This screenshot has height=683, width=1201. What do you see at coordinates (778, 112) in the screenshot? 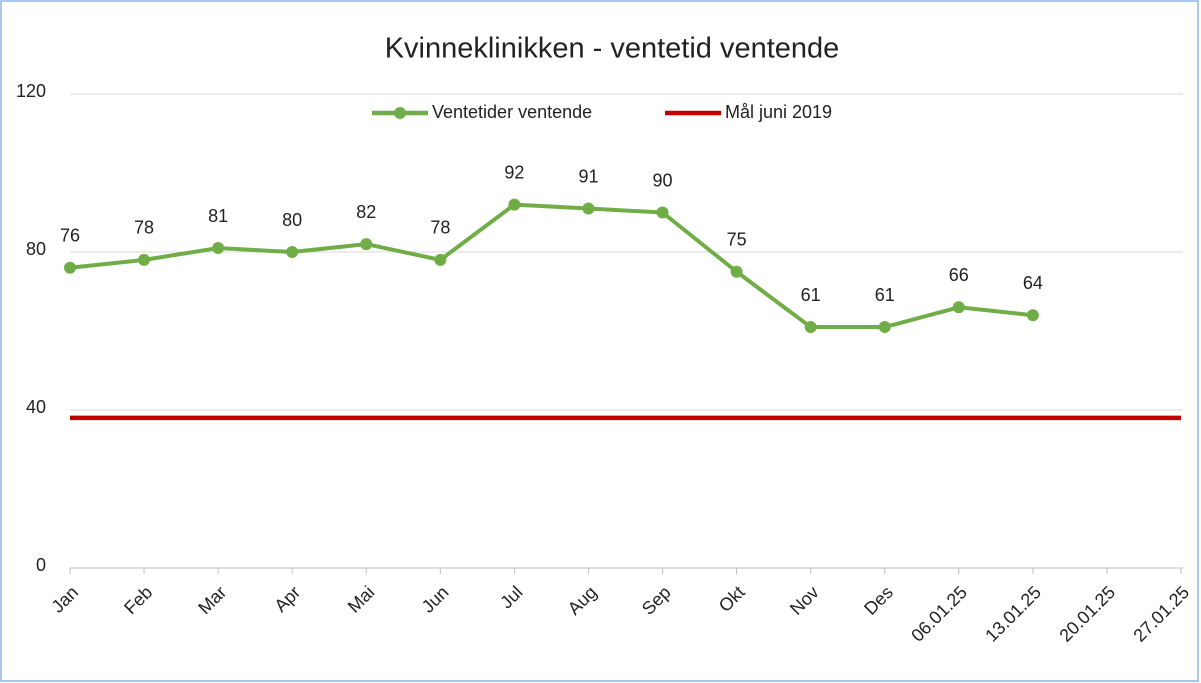
I see `legend-label: Mål juni 2019` at bounding box center [778, 112].